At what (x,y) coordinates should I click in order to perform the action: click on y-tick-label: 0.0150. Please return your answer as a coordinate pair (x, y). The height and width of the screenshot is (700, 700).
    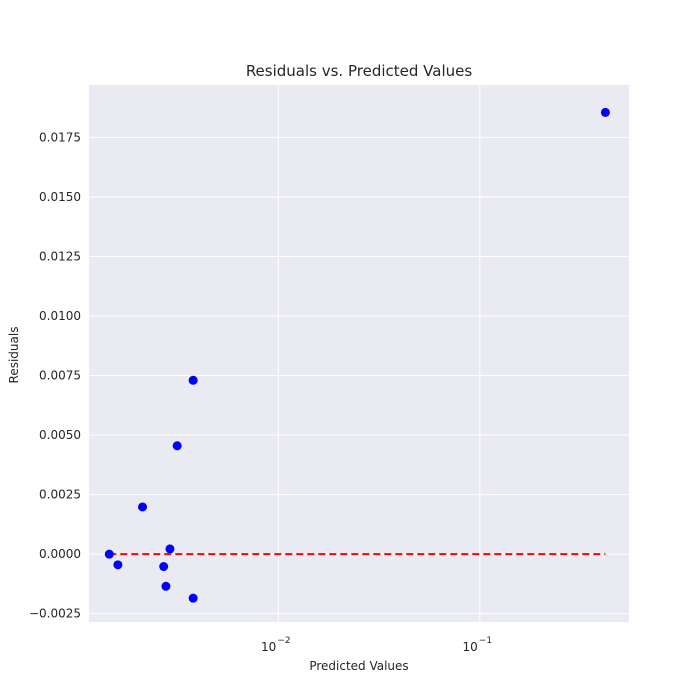
    Looking at the image, I should click on (60, 197).